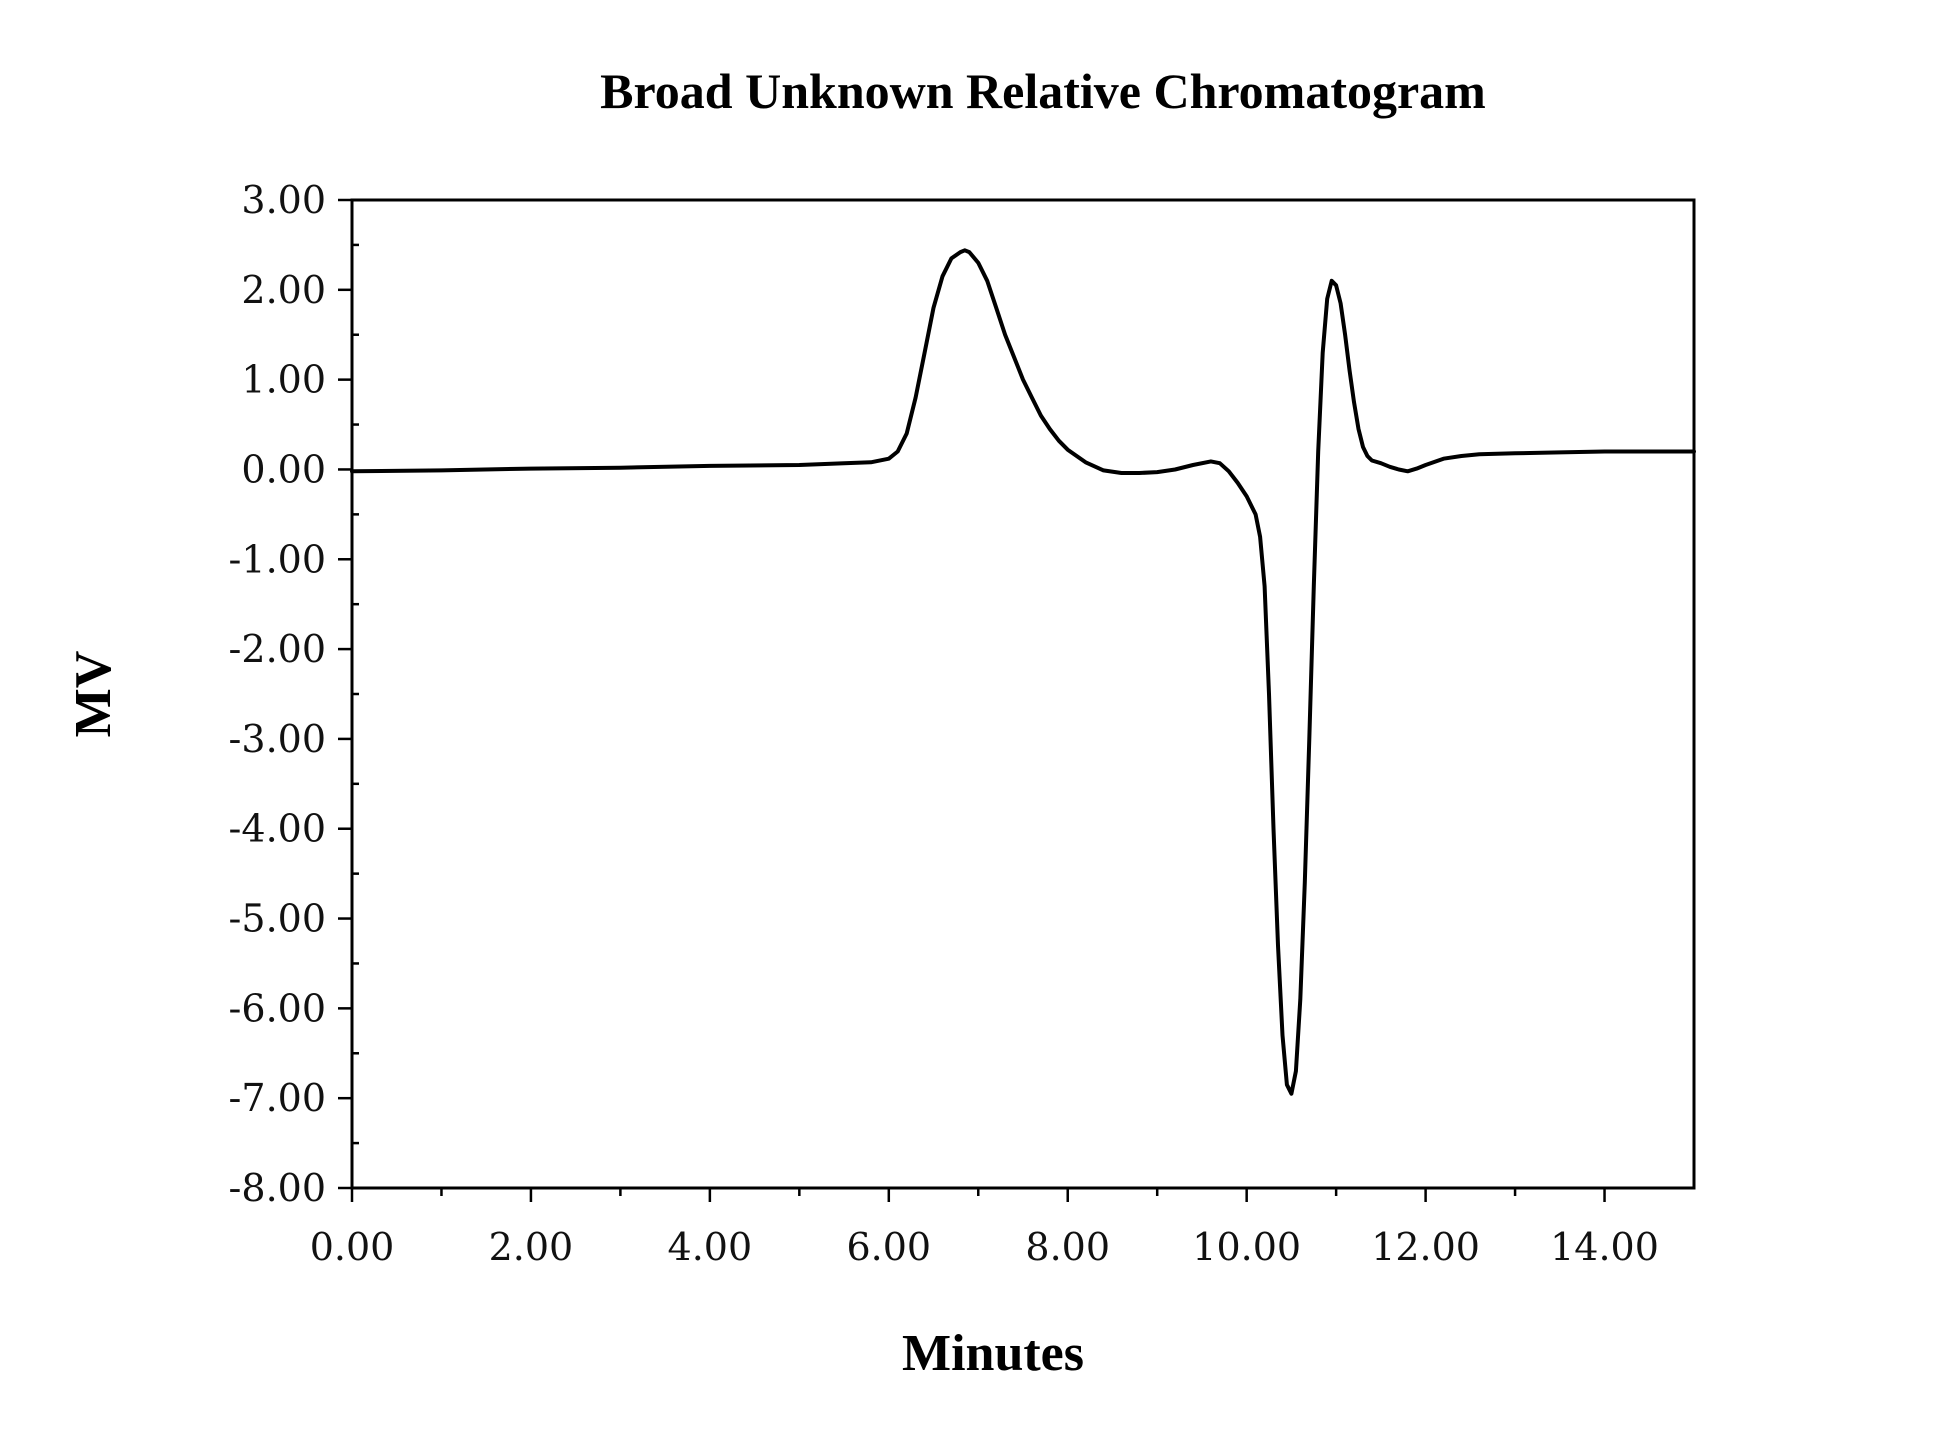 The image size is (1945, 1450). I want to click on y-tick-label: -2.00, so click(277, 649).